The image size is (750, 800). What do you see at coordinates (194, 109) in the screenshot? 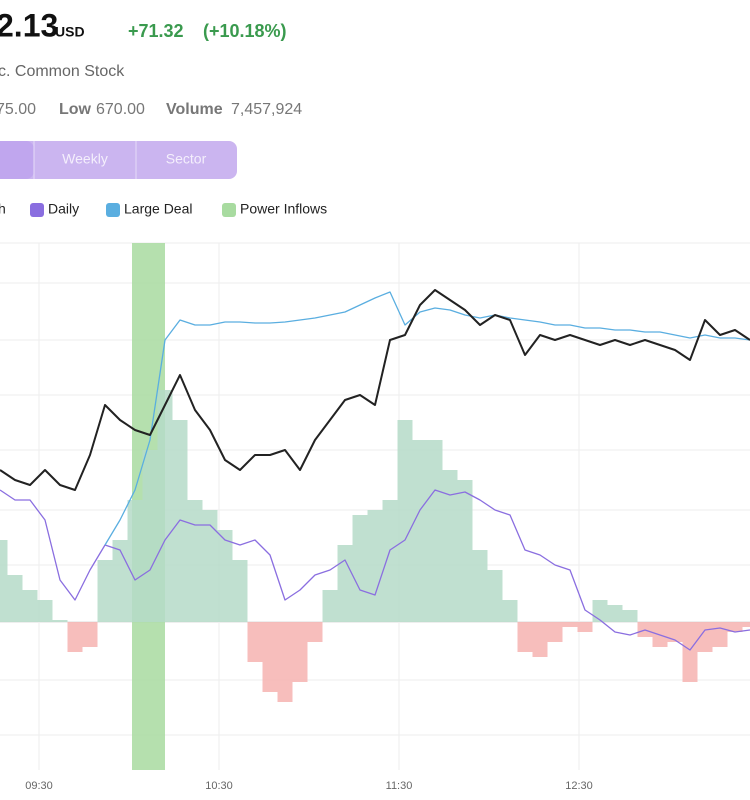
I see `volume-label: Volume` at bounding box center [194, 109].